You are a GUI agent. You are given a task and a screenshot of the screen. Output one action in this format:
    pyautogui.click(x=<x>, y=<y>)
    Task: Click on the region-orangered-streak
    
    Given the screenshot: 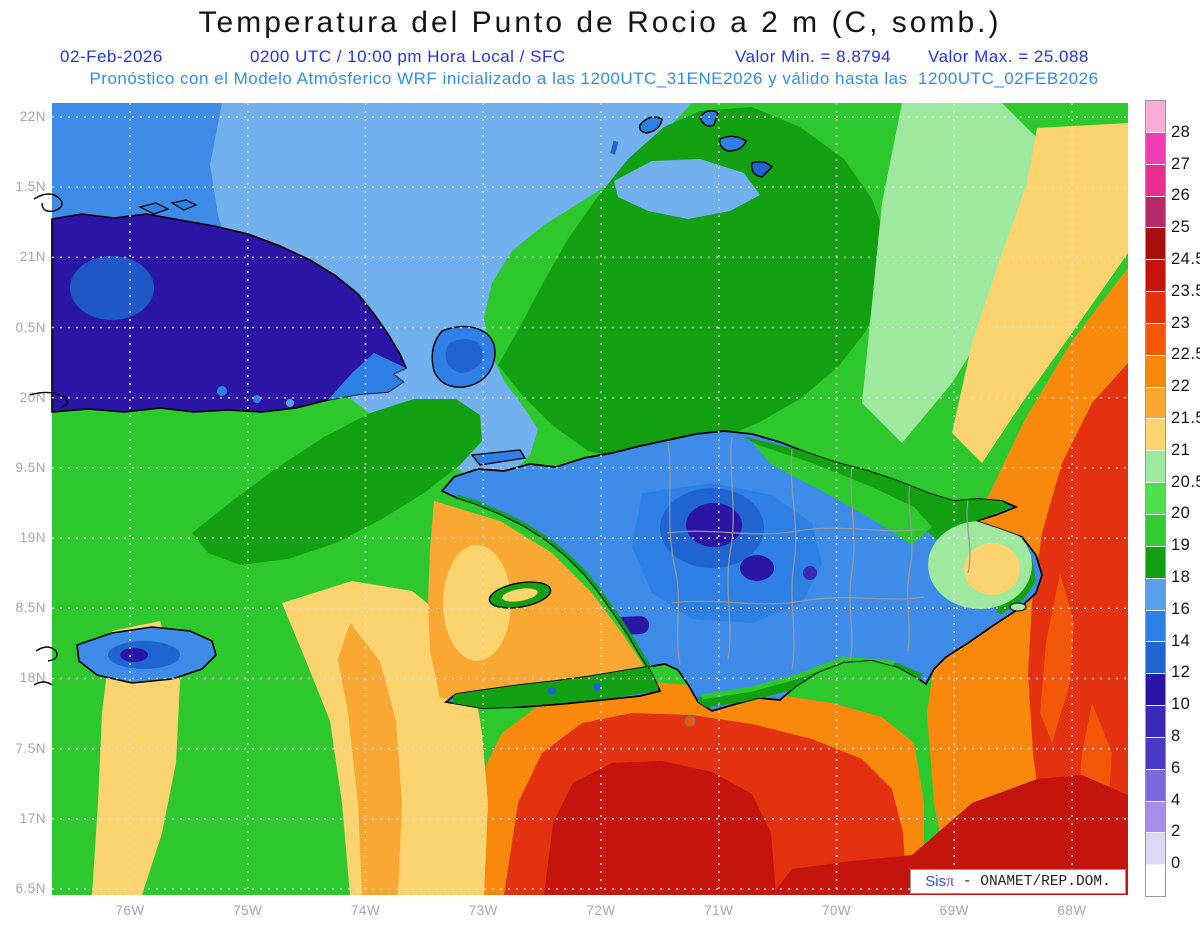 What is the action you would take?
    pyautogui.click(x=1057, y=658)
    